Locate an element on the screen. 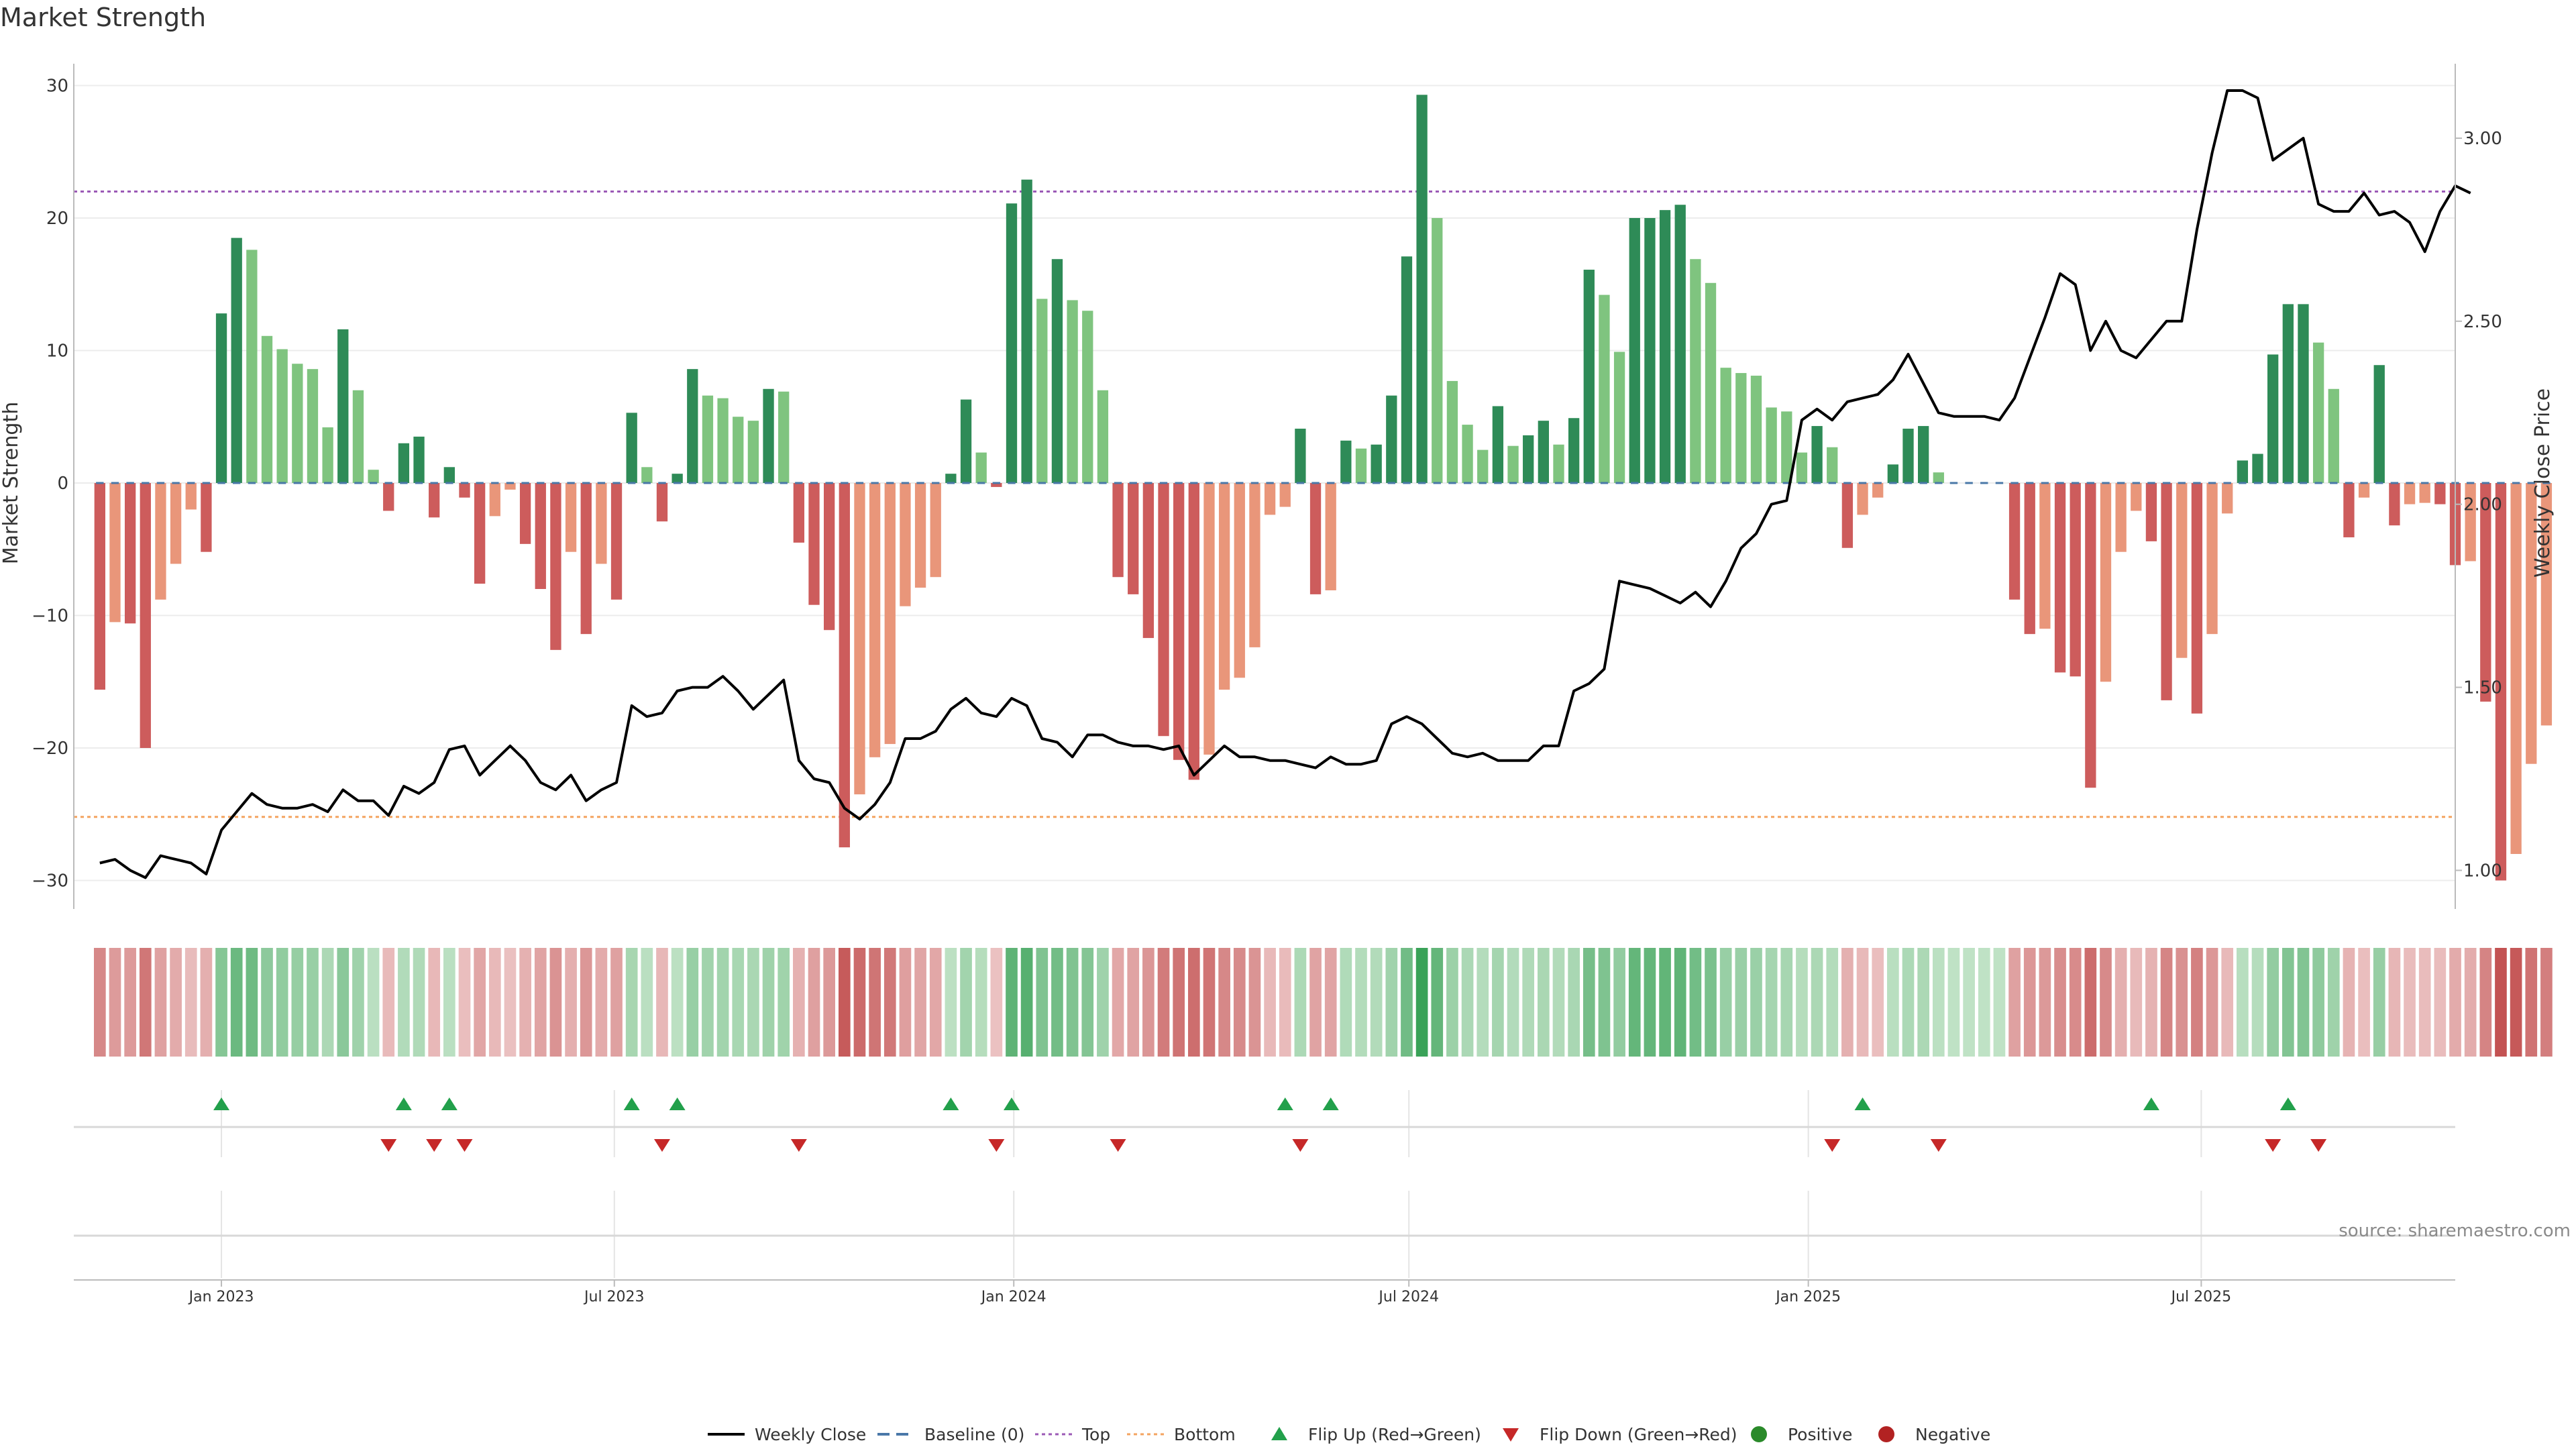  x-tick-label: Jul 2023 is located at coordinates (614, 1297).